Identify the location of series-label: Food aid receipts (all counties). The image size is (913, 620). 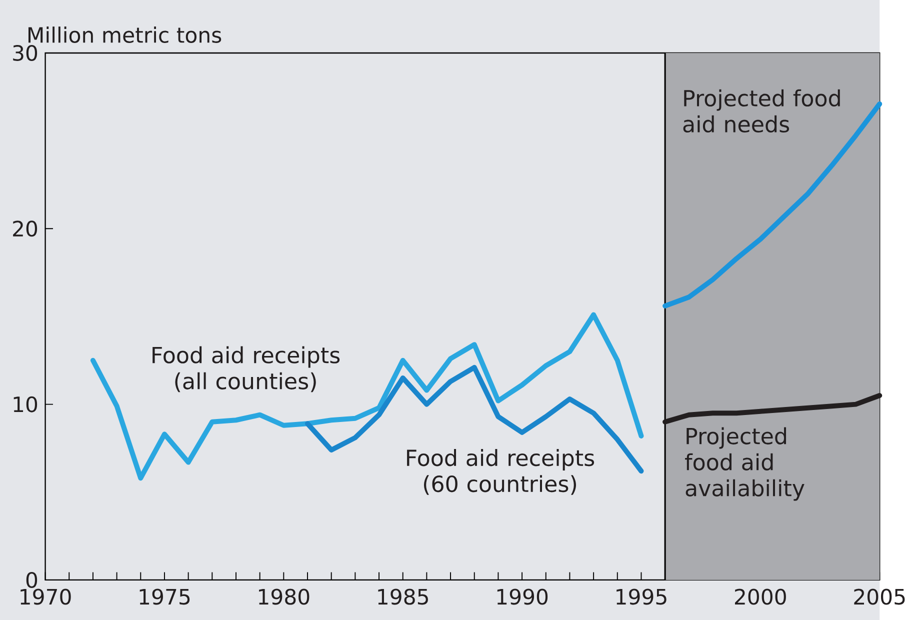
(246, 369).